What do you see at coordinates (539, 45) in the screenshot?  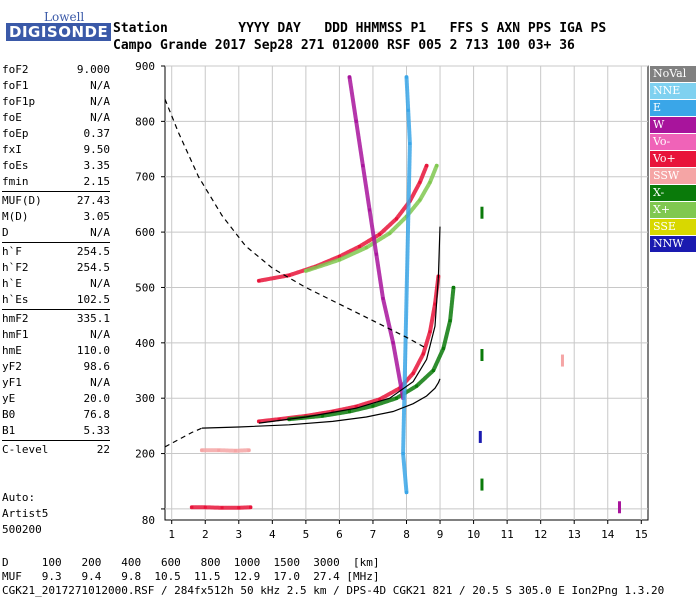 I see `header-value-iga: 03+` at bounding box center [539, 45].